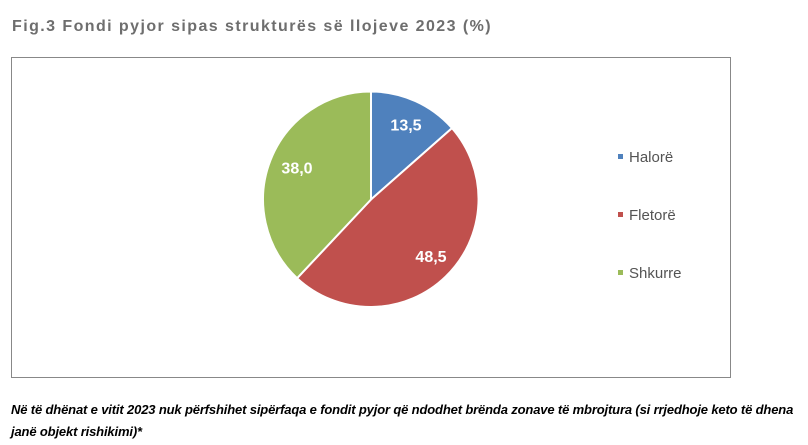 The height and width of the screenshot is (445, 808). What do you see at coordinates (430, 257) in the screenshot?
I see `svg-text: 48,5` at bounding box center [430, 257].